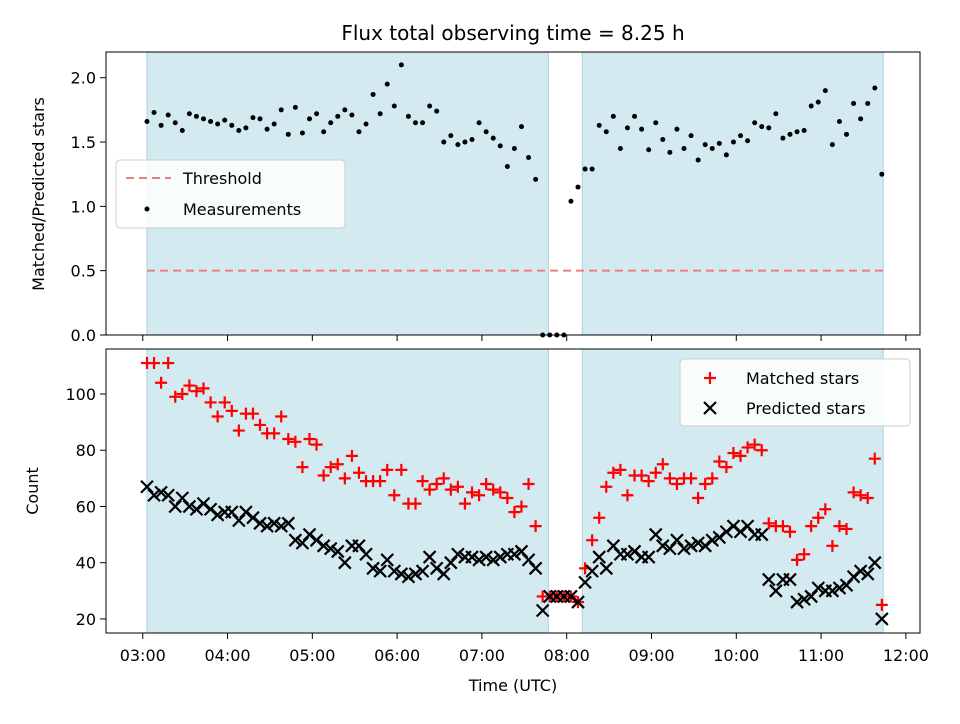 This screenshot has height=724, width=960. Describe the element at coordinates (83, 271) in the screenshot. I see `top-y-tick-label: 0.5` at that location.